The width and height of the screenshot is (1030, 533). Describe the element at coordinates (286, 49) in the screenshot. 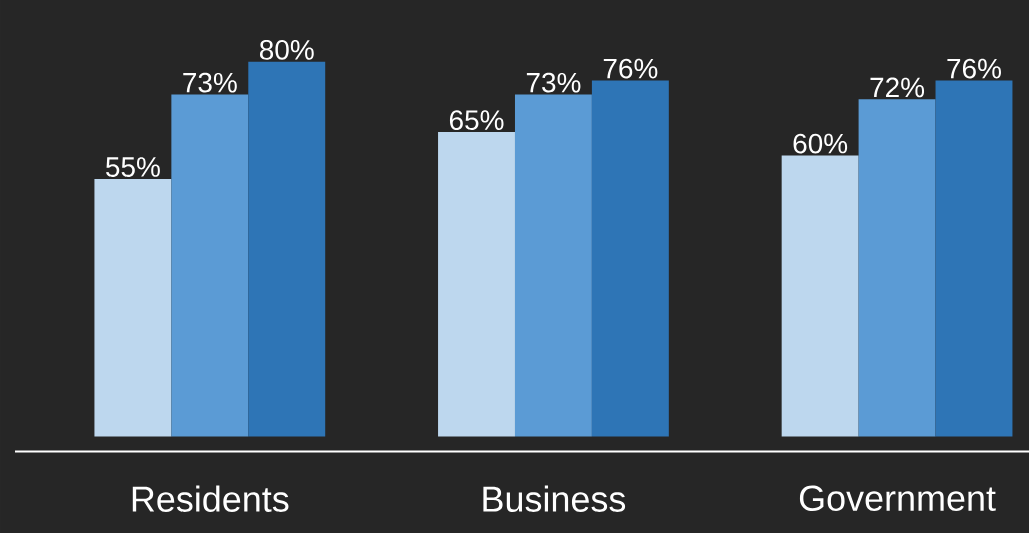

I see `data-label: 80%` at that location.